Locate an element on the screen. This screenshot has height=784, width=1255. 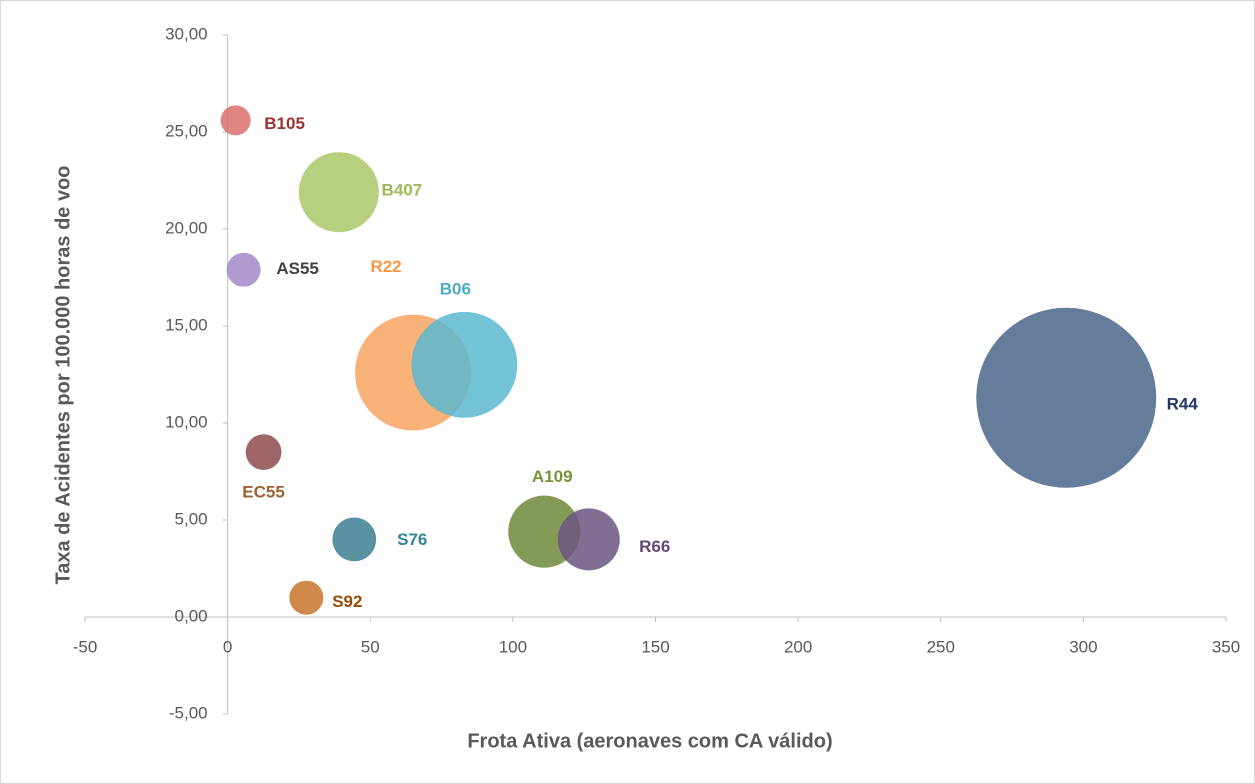
y-tick-label: 0,00 is located at coordinates (191, 615).